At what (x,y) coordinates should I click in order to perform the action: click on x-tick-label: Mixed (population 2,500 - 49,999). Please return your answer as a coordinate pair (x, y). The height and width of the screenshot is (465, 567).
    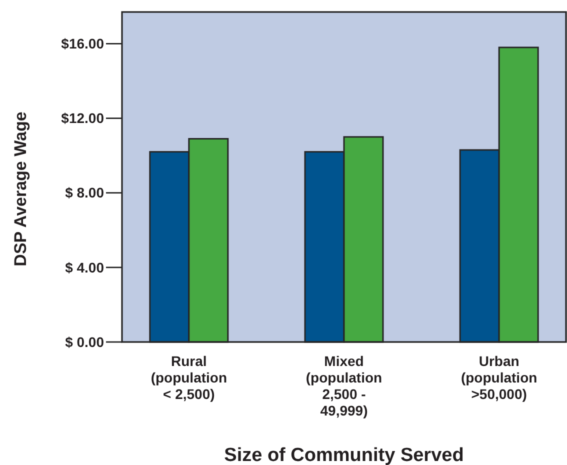
    Looking at the image, I should click on (344, 385).